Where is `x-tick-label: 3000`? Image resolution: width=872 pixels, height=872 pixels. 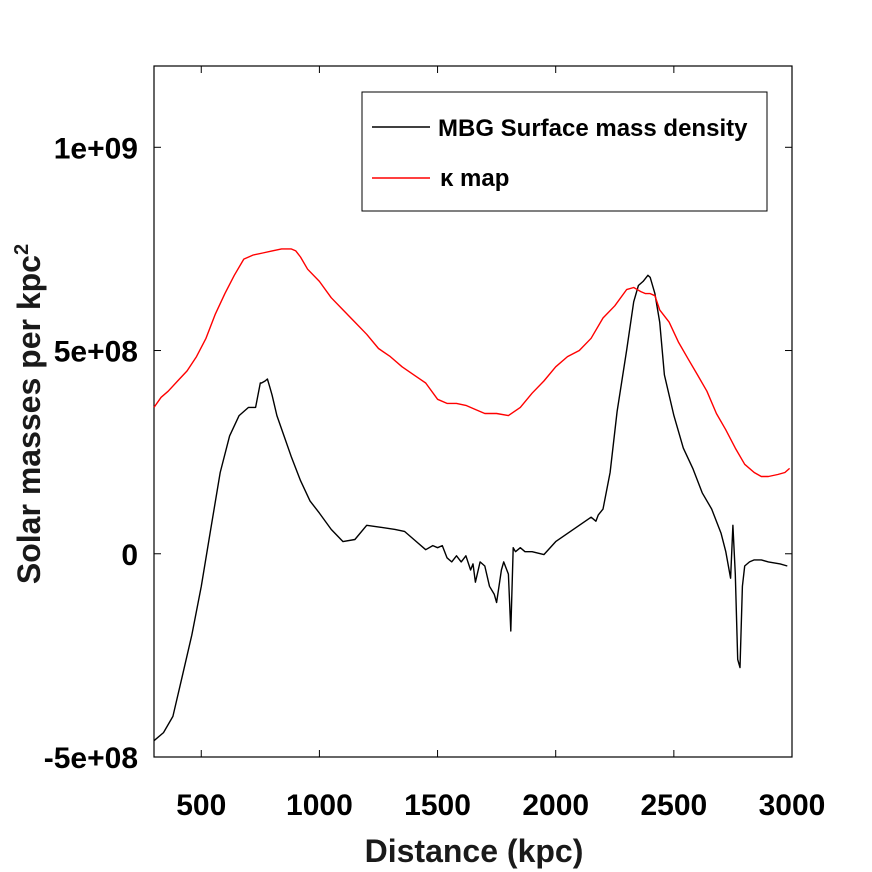 x-tick-label: 3000 is located at coordinates (792, 805).